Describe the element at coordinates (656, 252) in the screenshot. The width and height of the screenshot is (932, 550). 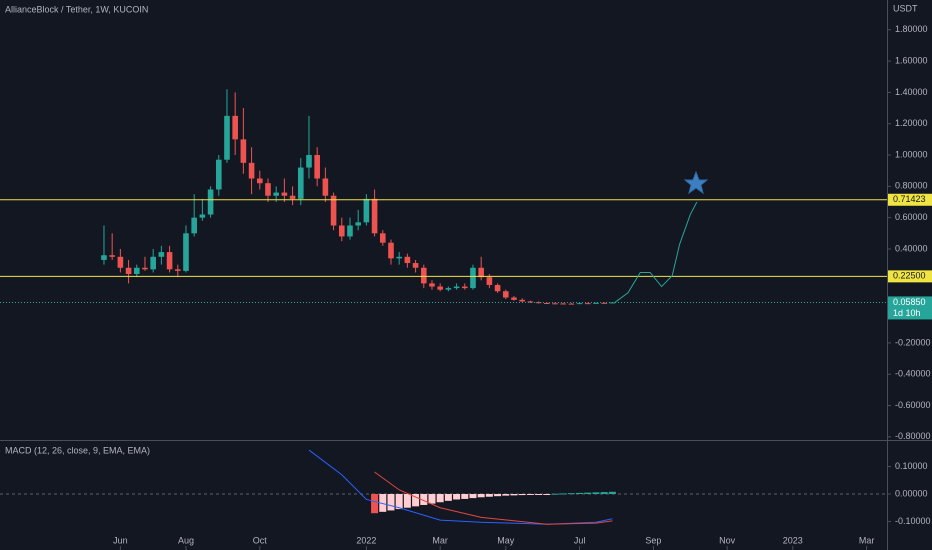
I see `projection-line` at that location.